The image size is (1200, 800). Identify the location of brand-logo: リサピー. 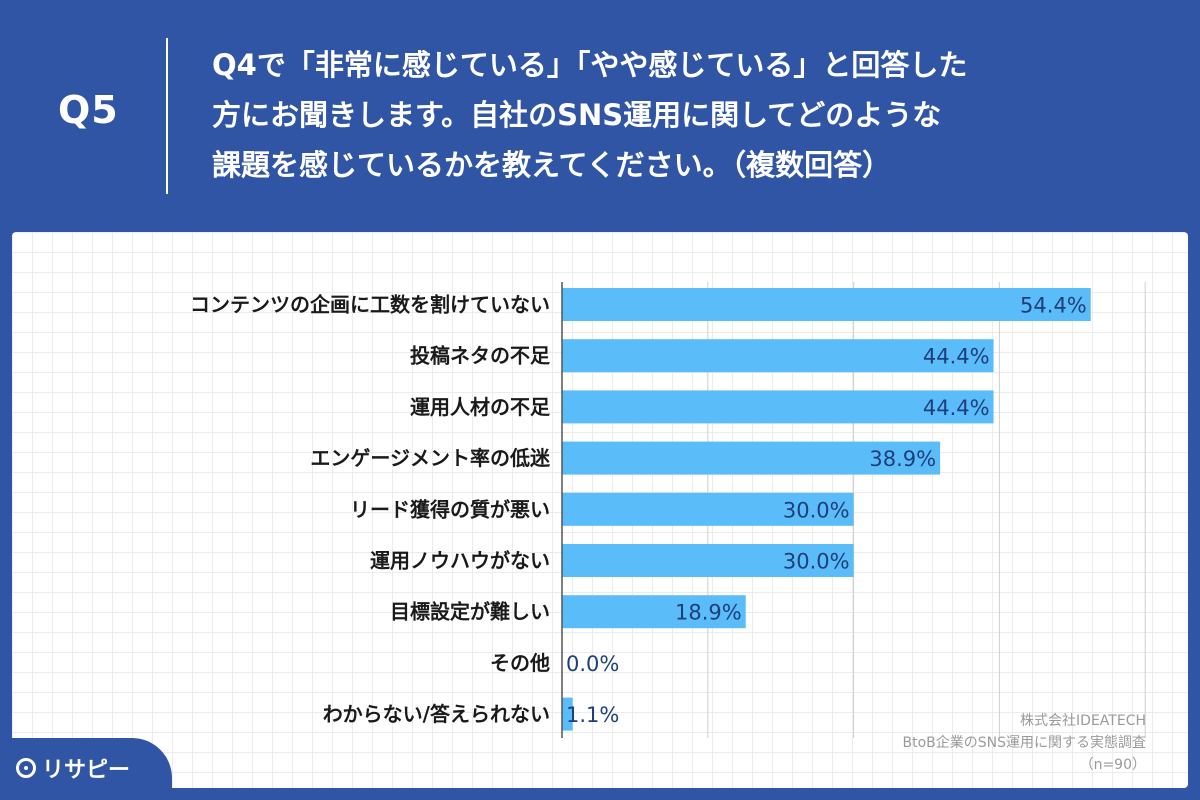
(73, 768).